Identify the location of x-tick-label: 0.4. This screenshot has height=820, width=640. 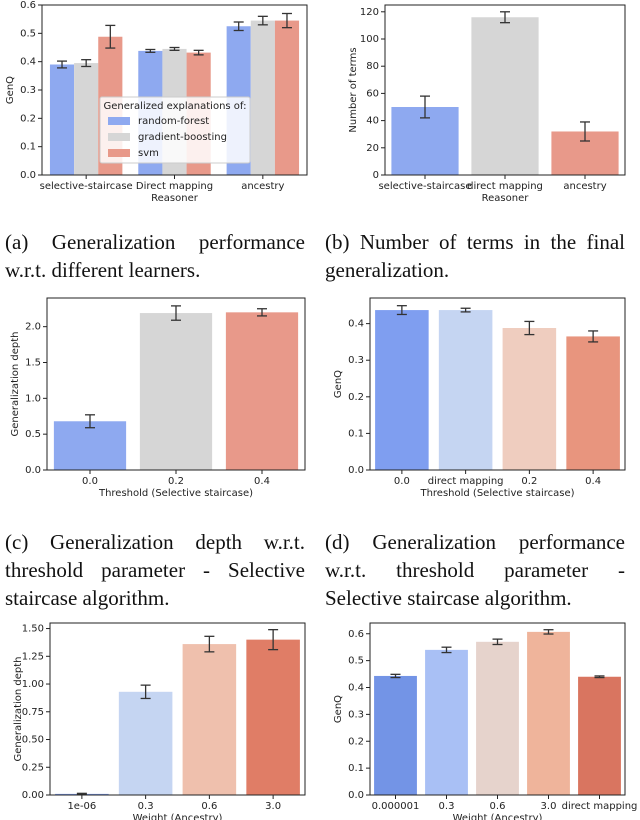
(262, 481).